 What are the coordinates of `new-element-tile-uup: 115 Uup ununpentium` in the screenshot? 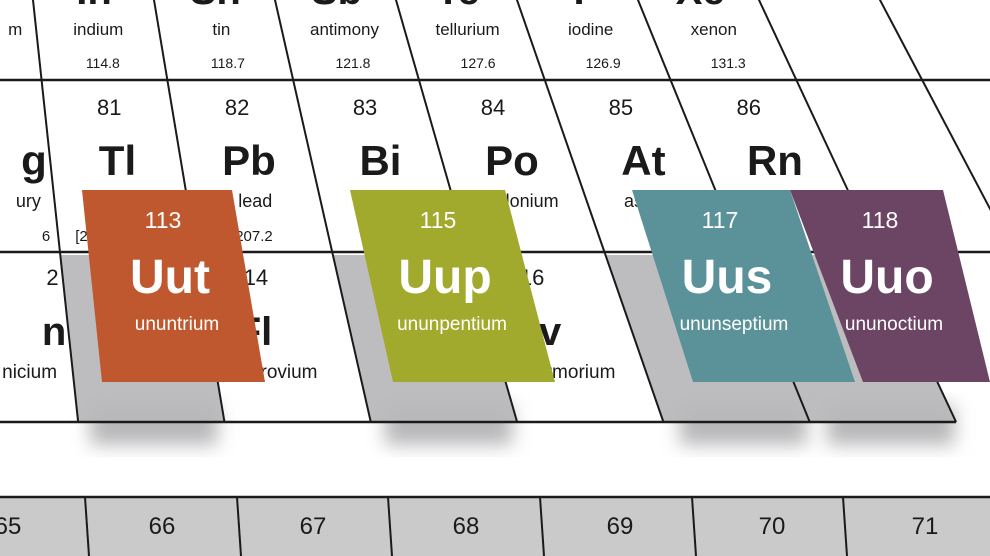 It's located at (452, 286).